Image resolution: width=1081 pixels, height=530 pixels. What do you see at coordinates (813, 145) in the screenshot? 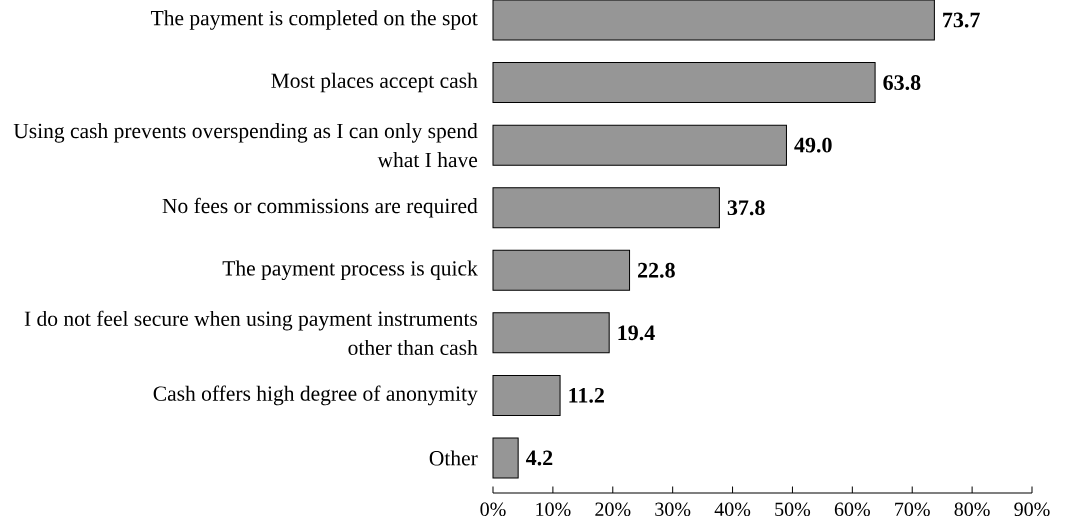
I see `data-label: 49.0` at bounding box center [813, 145].